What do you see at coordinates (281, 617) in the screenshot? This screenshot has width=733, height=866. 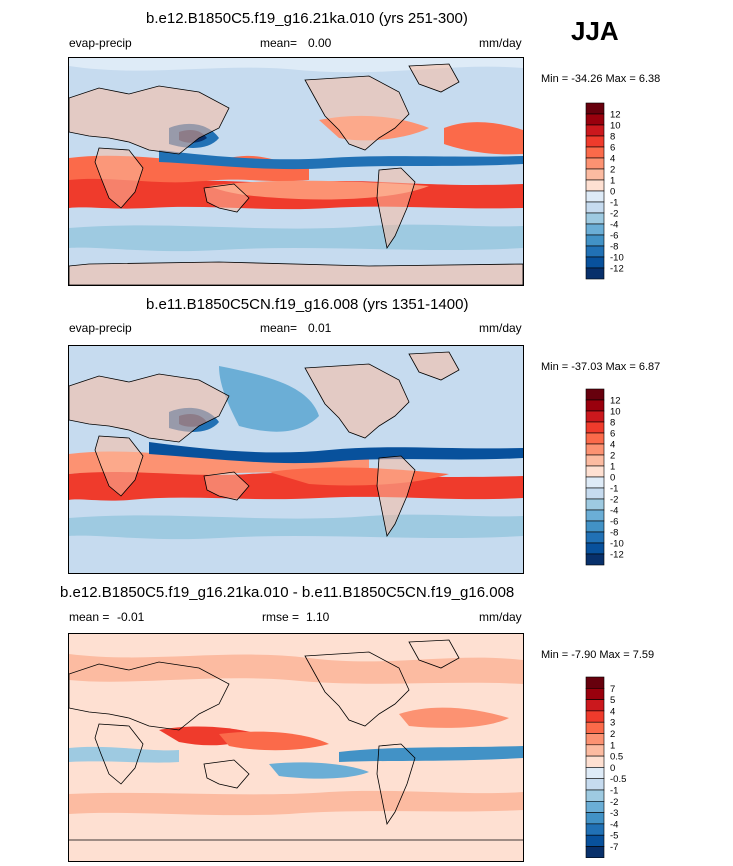 I see `panel3-rmse-label: rmse =` at bounding box center [281, 617].